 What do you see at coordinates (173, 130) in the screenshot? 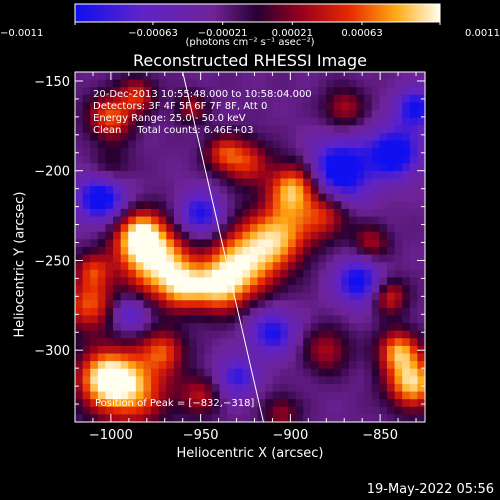
I see `info-line: Clean Total counts: 6.46E+03` at bounding box center [173, 130].